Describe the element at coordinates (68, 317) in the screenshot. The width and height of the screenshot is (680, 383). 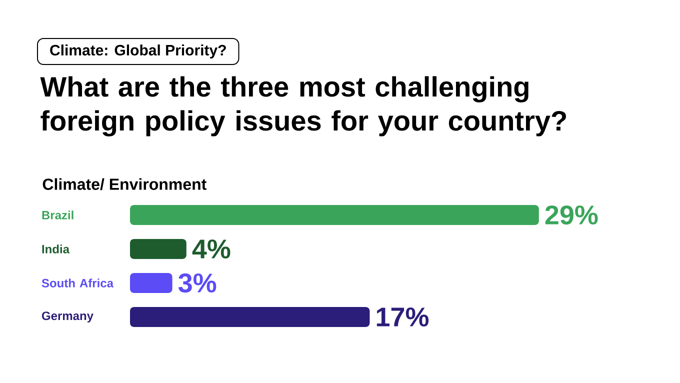
I see `y-tick-label: Germany` at that location.